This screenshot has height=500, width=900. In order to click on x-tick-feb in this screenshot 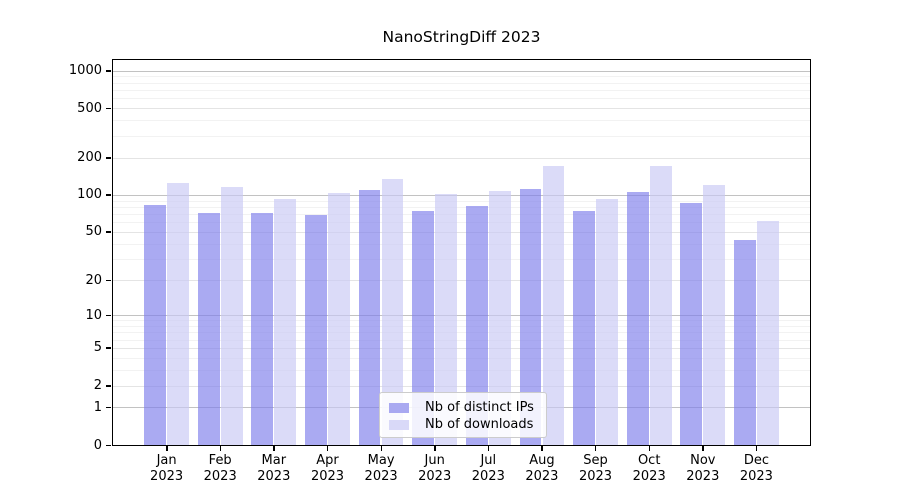, I will do `click(220, 448)`.